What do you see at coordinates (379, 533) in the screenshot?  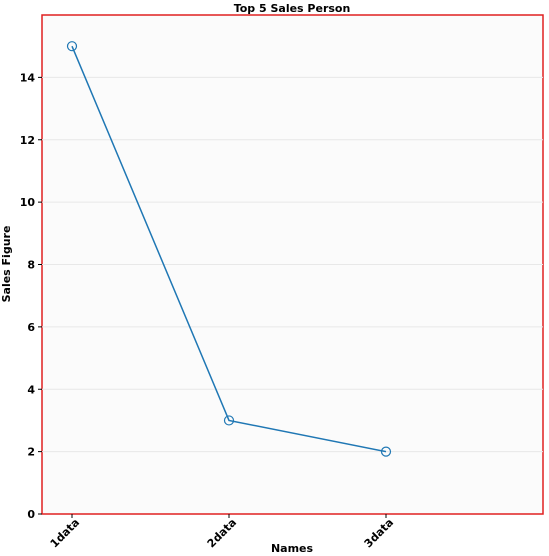 I see `x-tick-label: 3data` at bounding box center [379, 533].